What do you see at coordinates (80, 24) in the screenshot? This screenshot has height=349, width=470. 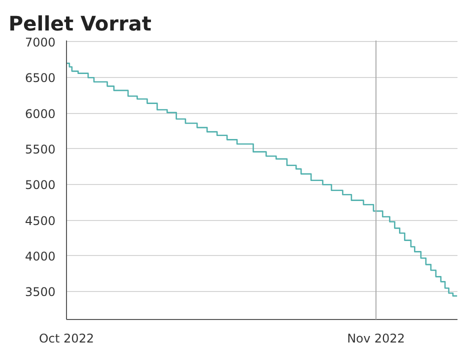 I see `chart-title: Pellet Vorrat` at bounding box center [80, 24].